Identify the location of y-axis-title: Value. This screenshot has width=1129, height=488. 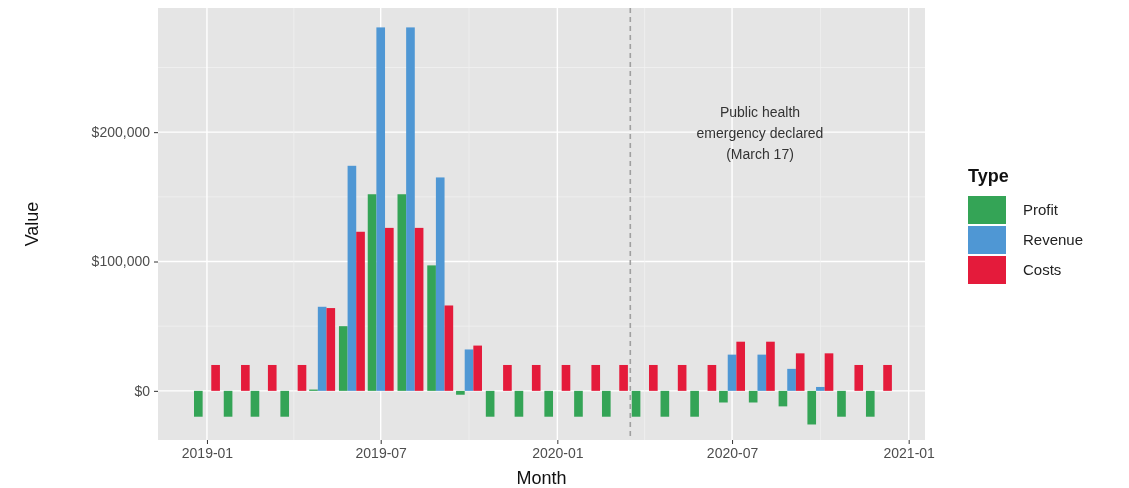
(32, 224).